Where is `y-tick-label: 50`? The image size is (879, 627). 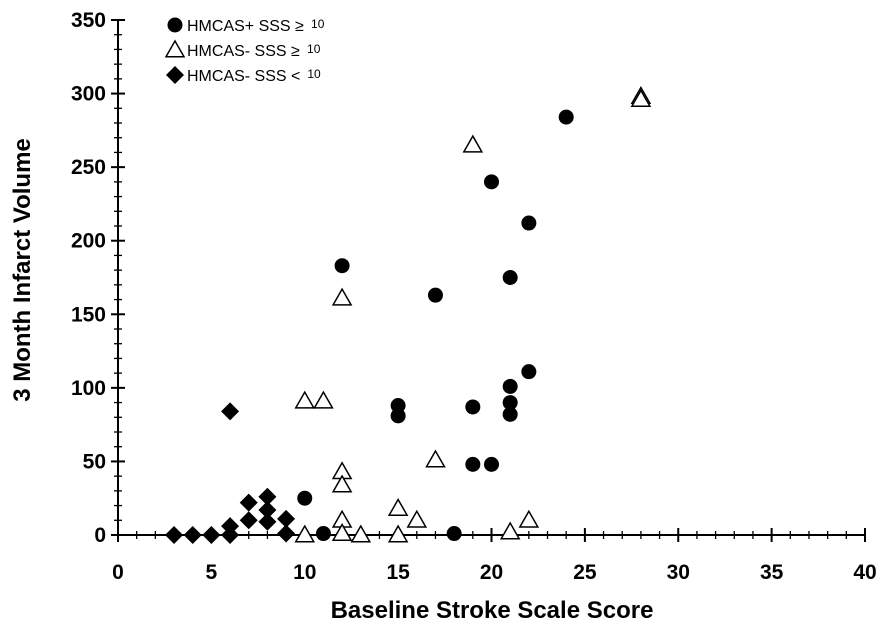
y-tick-label: 50 is located at coordinates (94, 461).